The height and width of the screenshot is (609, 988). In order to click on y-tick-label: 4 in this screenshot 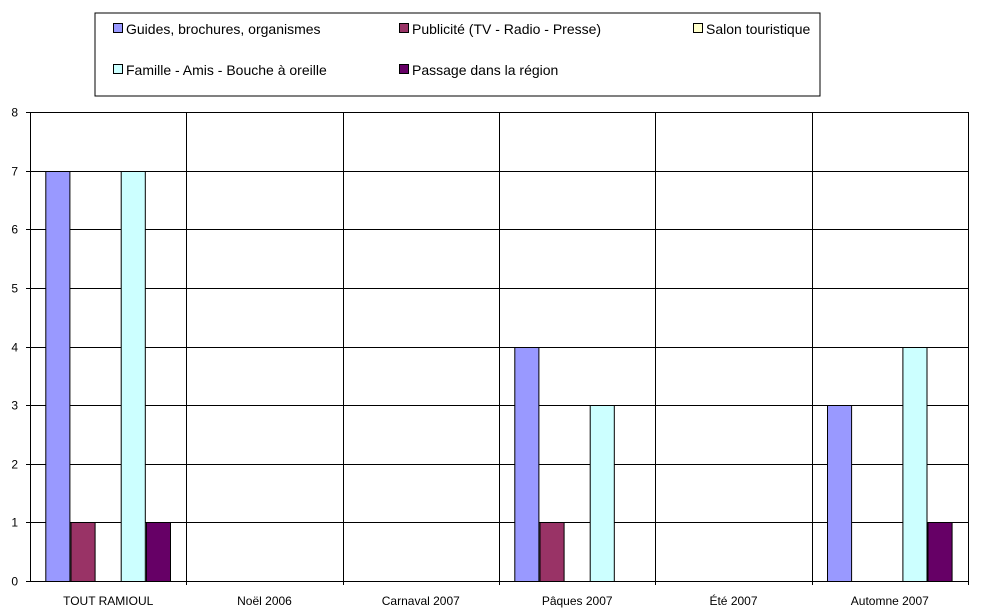, I will do `click(14, 348)`.